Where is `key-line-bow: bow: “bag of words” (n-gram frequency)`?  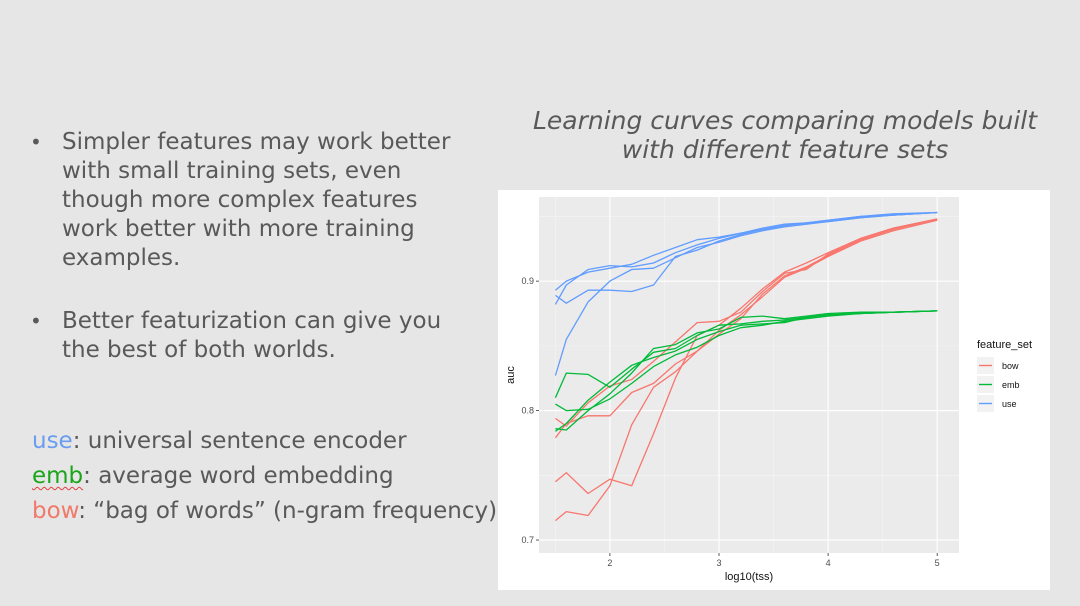
key-line-bow: bow: “bag of words” (n-gram frequency) is located at coordinates (267, 511).